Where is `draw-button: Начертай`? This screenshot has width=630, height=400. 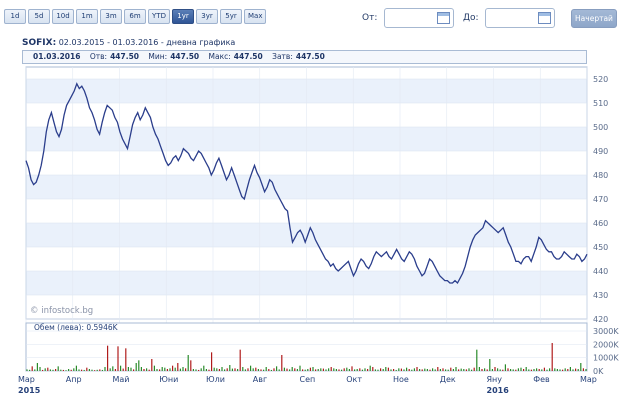
draw-button: Начертай is located at coordinates (594, 18).